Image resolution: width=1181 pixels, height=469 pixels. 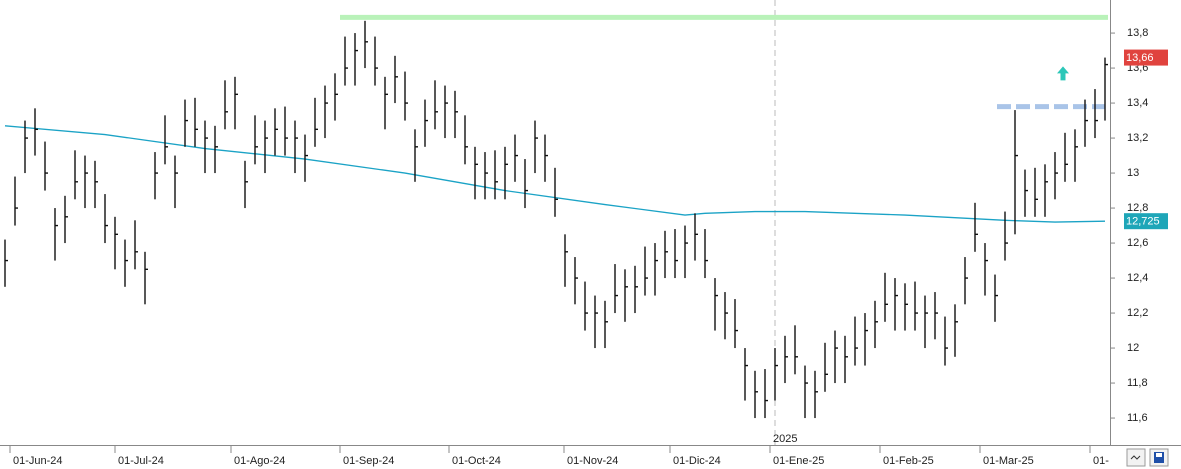 What do you see at coordinates (1101, 461) in the screenshot?
I see `x-tick-label: 01-` at bounding box center [1101, 461].